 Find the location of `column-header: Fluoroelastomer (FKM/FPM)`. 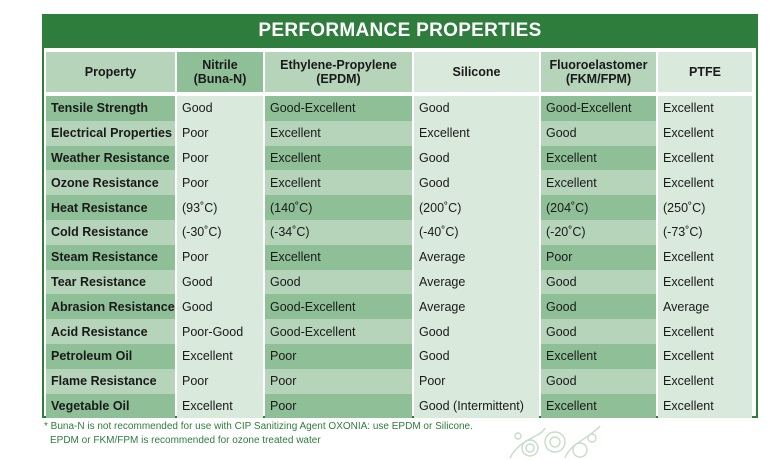

column-header: Fluoroelastomer (FKM/FPM) is located at coordinates (598, 72).